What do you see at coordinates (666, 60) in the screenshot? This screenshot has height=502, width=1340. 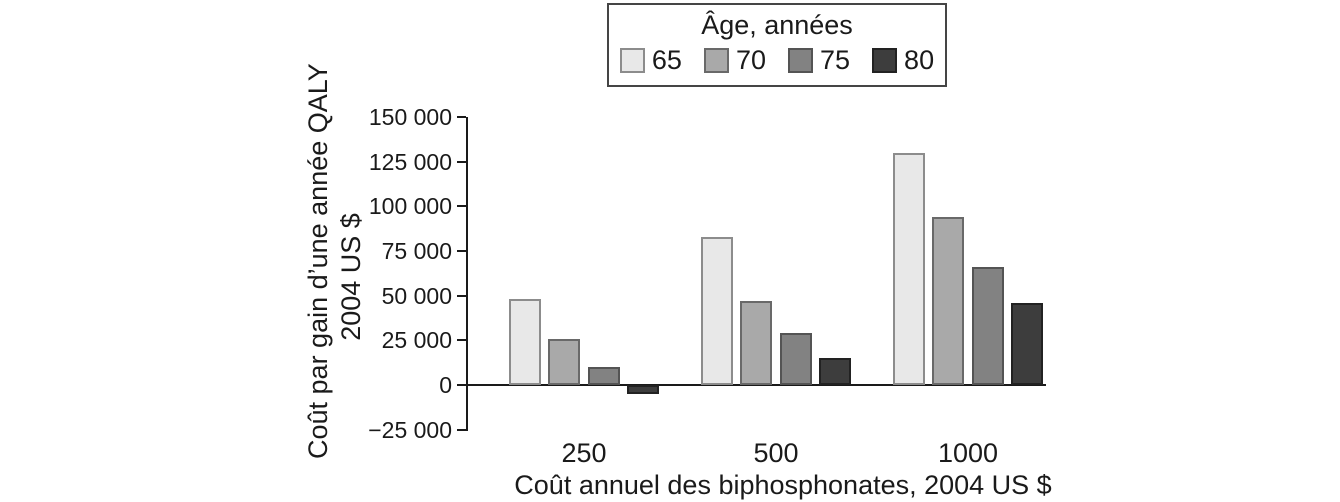 I see `legend-item-label: 65` at bounding box center [666, 60].